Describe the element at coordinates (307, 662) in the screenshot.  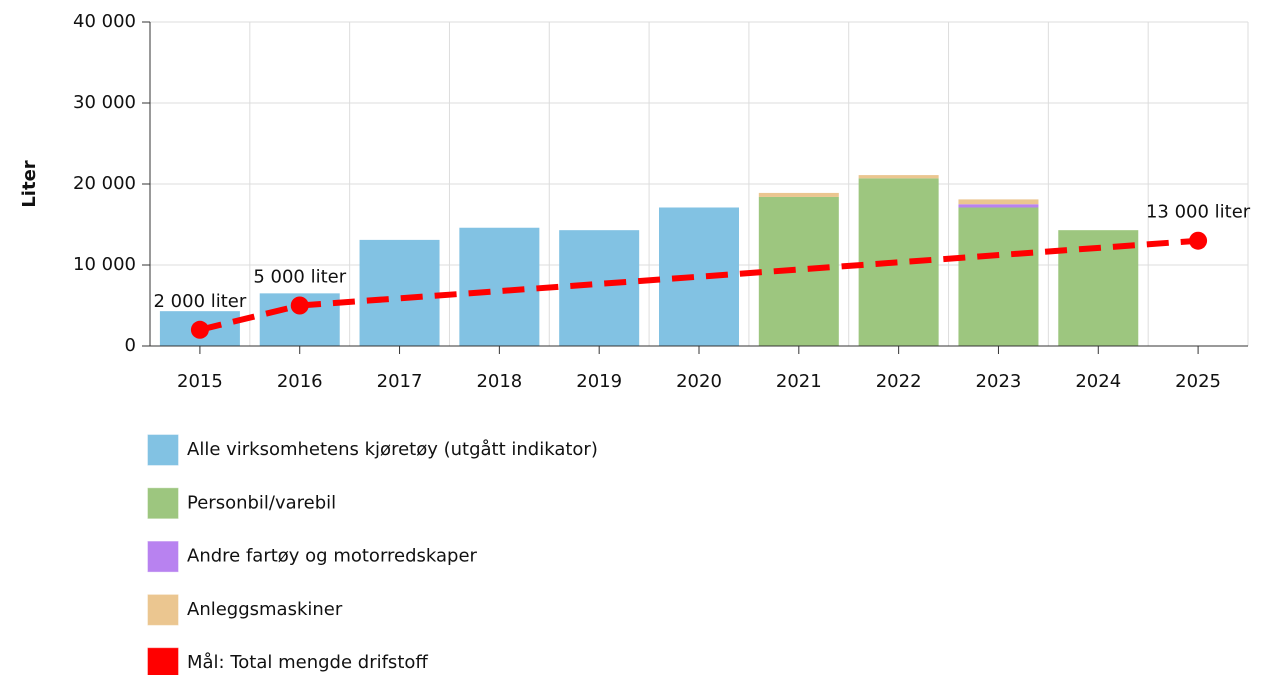
I see `legend-label: Mål: Total mengde drifstoff` at that location.